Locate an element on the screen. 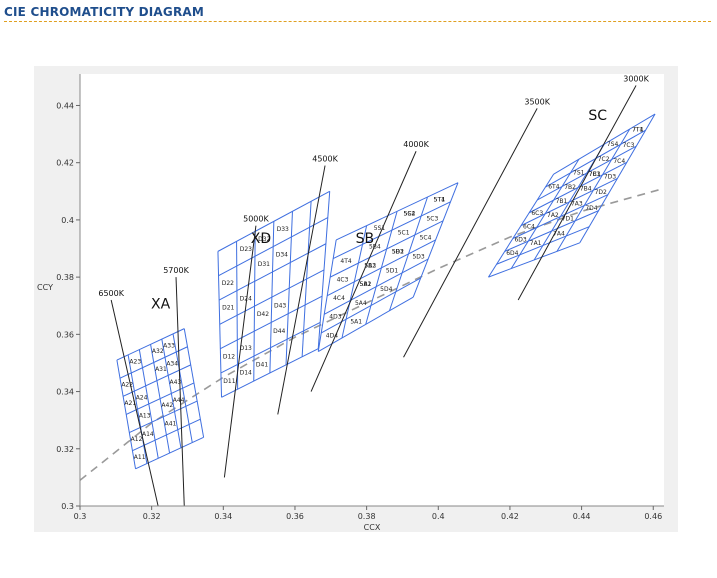  cell-label-d43: D43 is located at coordinates (280, 305).